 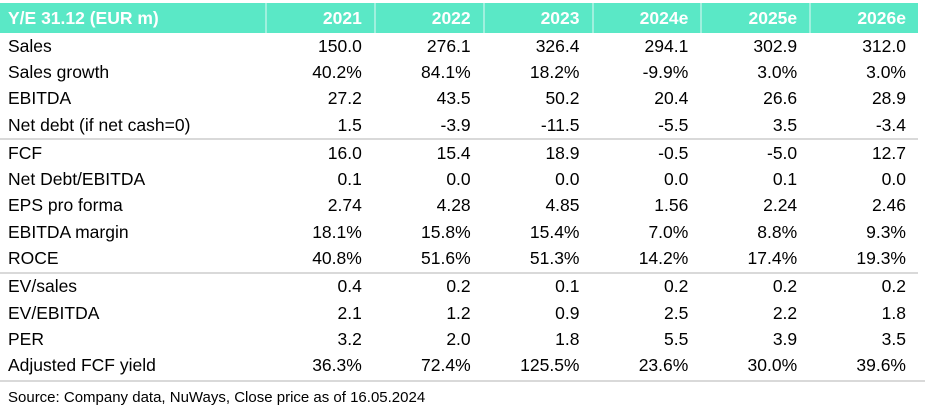 I want to click on cell-value: 15.8%, so click(x=446, y=231).